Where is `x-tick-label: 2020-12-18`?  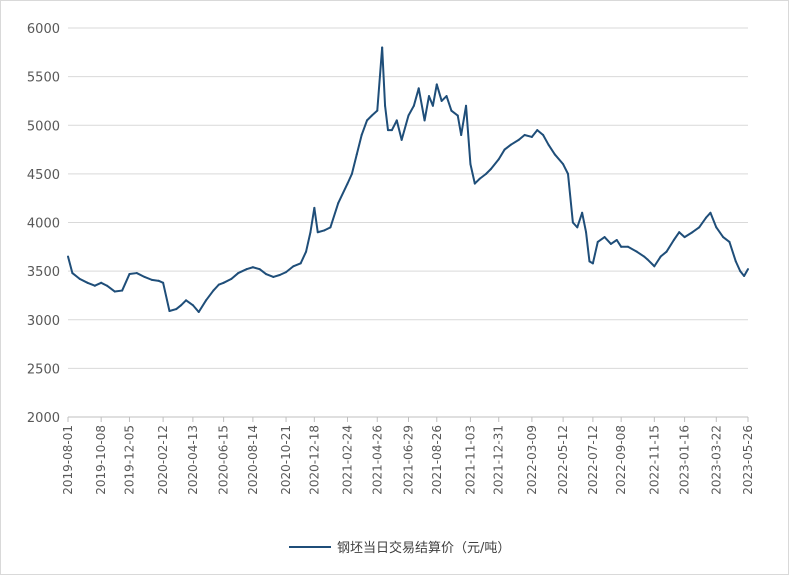
x-tick-label: 2020-12-18 is located at coordinates (314, 460).